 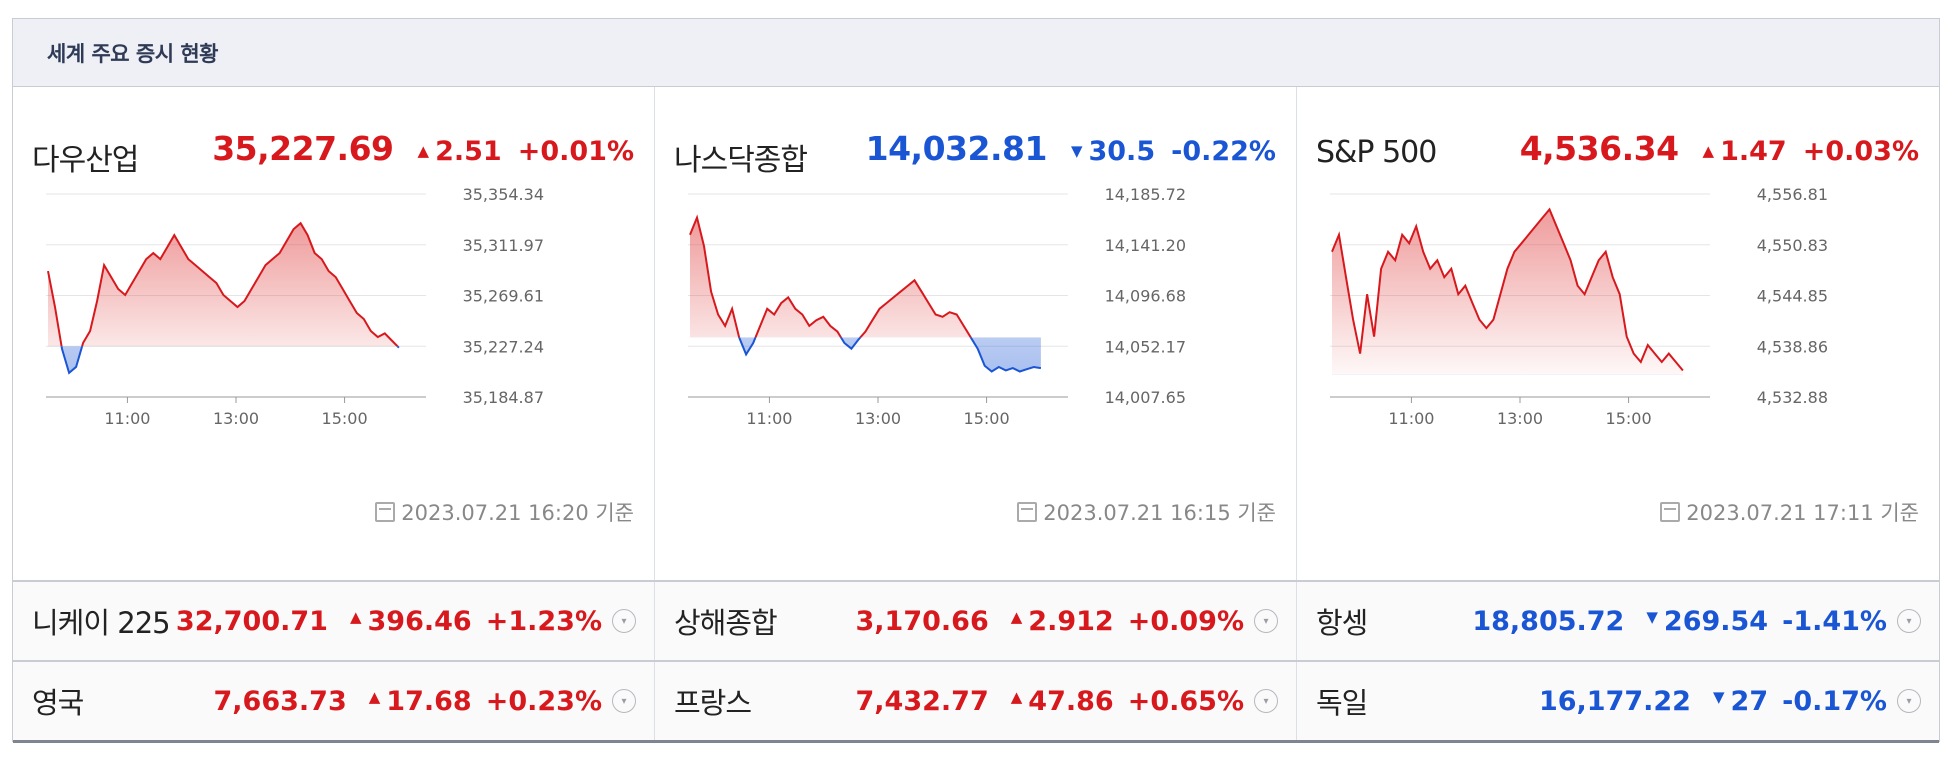 What do you see at coordinates (1145, 346) in the screenshot?
I see `y-tick-label: 14,052.17` at bounding box center [1145, 346].